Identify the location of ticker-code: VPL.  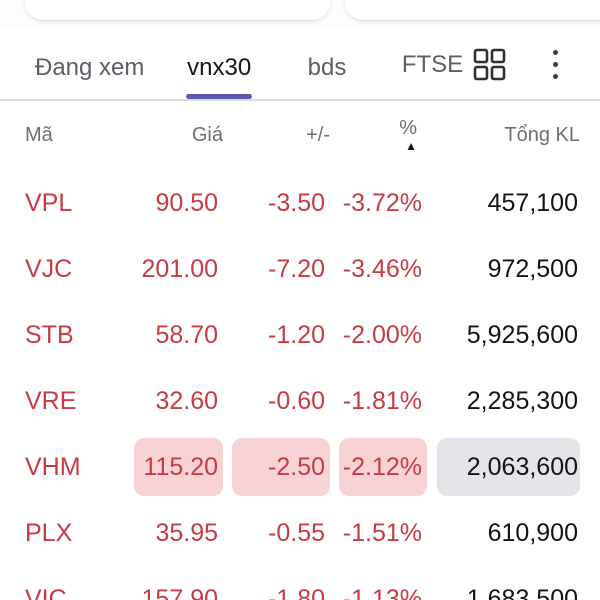
(49, 202).